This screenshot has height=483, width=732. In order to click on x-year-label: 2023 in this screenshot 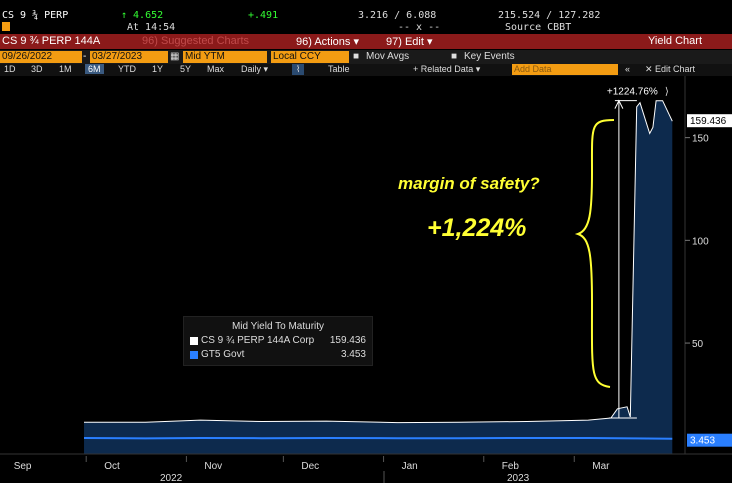, I will do `click(518, 478)`.